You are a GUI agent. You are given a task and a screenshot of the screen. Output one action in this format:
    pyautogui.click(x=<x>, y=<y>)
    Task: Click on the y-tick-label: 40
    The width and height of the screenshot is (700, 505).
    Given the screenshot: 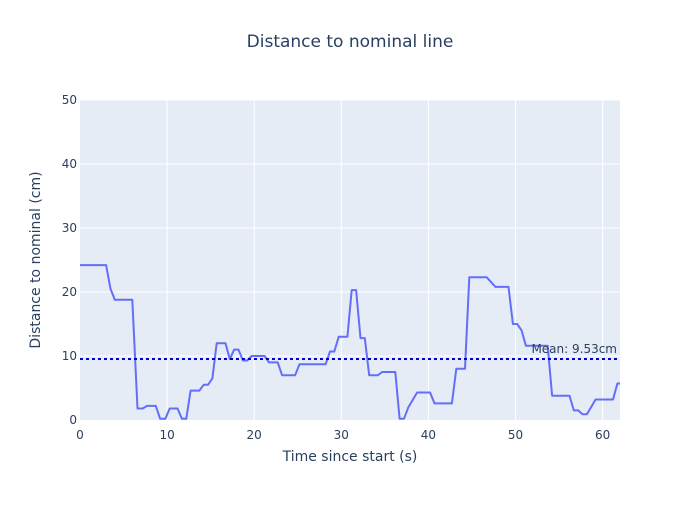 What is the action you would take?
    pyautogui.click(x=69, y=164)
    